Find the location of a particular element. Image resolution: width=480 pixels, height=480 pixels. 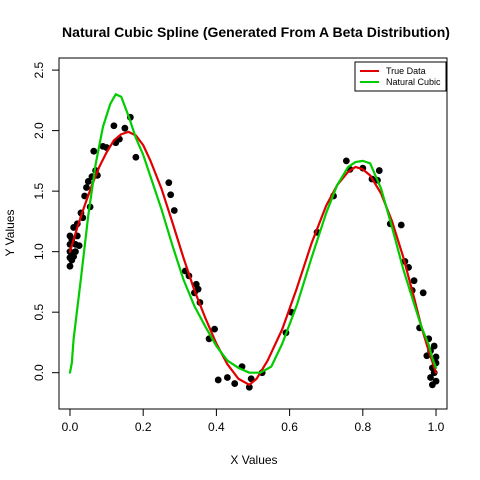

x-axis-label: X Values is located at coordinates (253, 460).